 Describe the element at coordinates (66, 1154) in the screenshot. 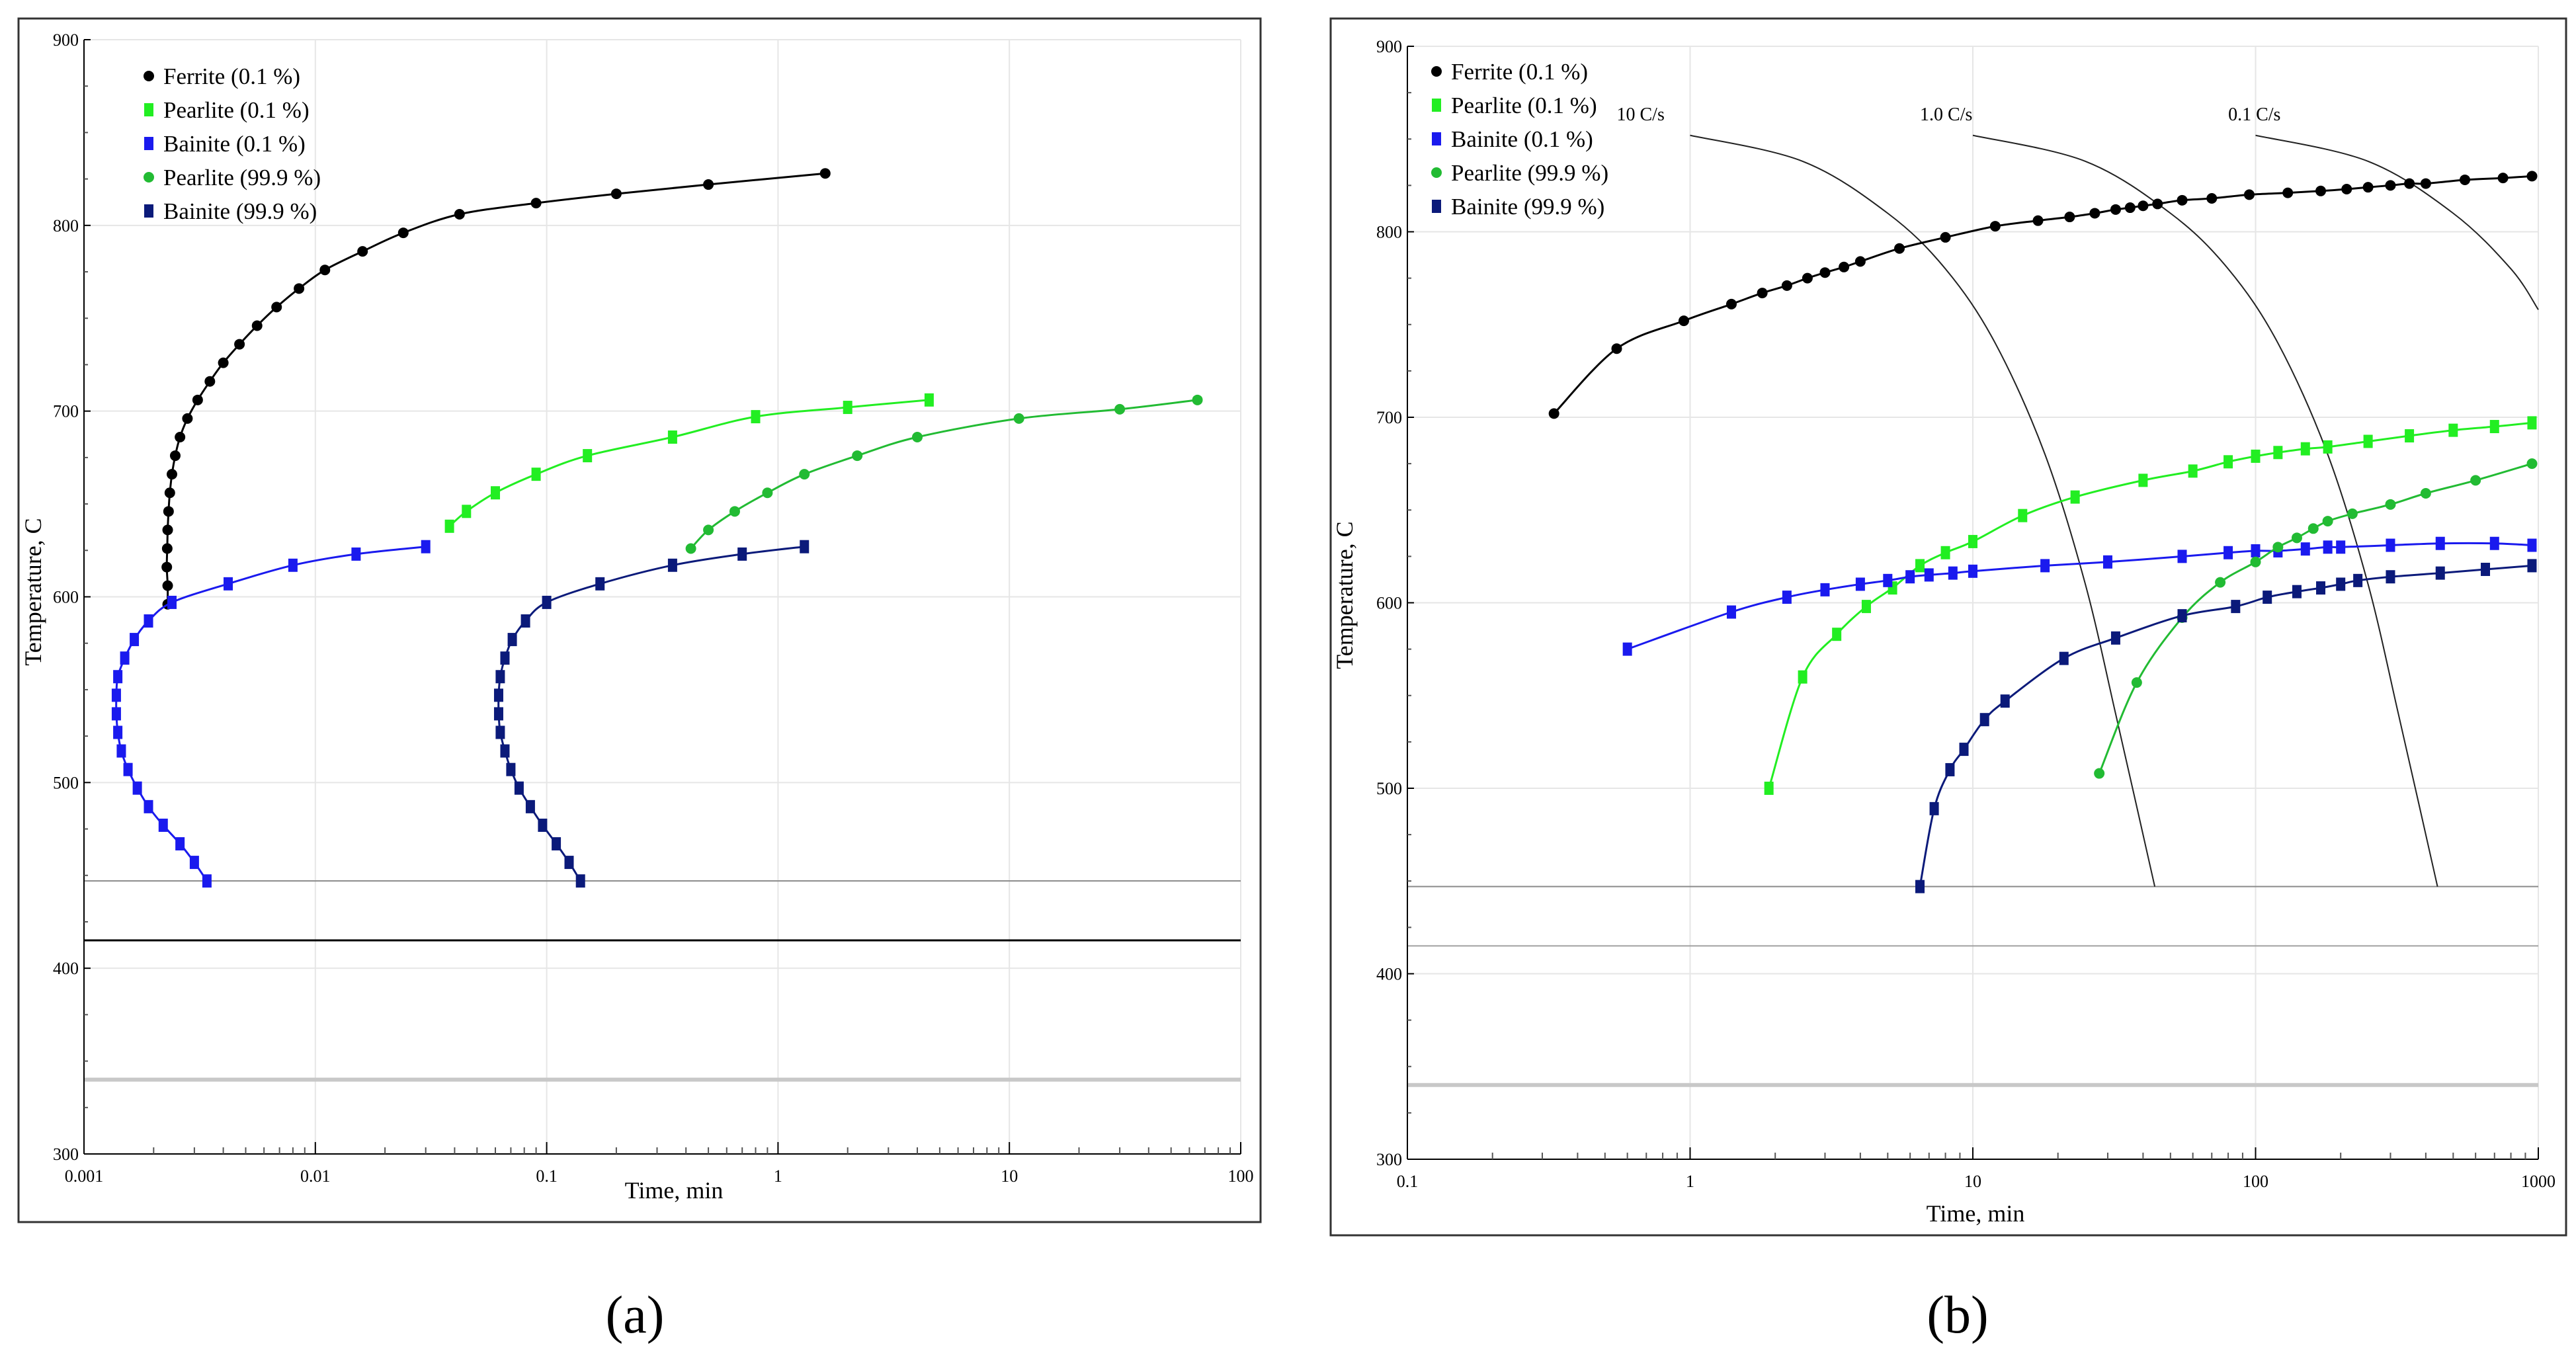

I see `panel-a-y-tick-label: 300` at that location.